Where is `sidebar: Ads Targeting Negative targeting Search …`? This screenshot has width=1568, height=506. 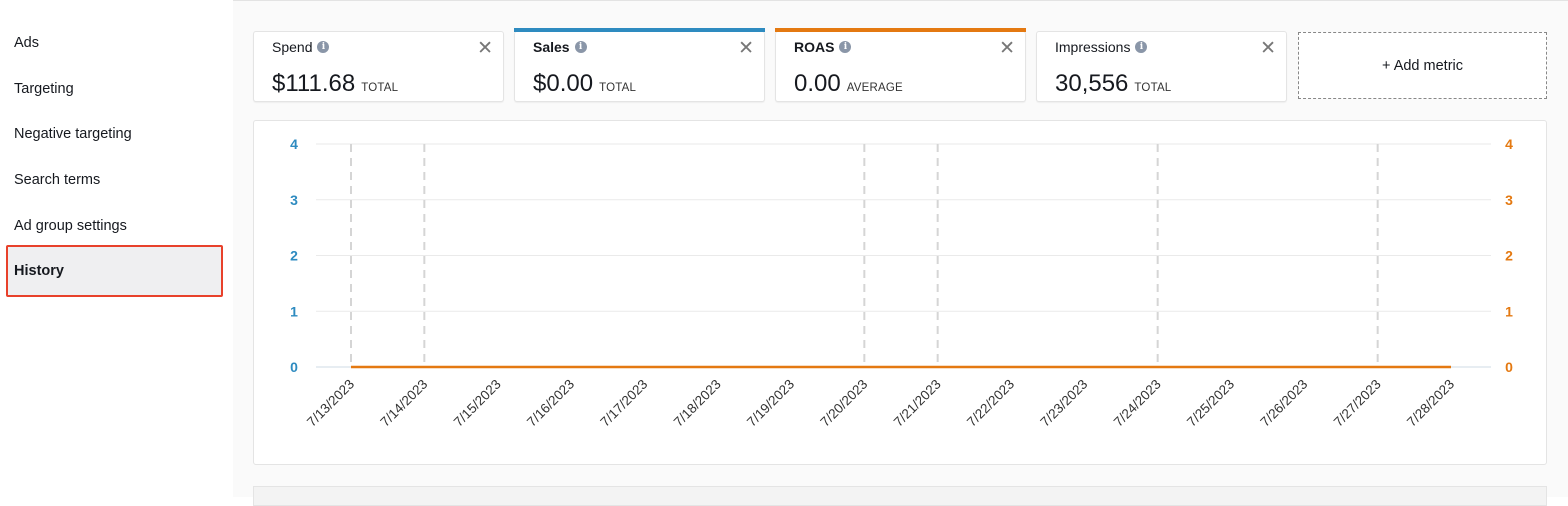 sidebar: Ads Targeting Negative targeting Search … is located at coordinates (116, 248).